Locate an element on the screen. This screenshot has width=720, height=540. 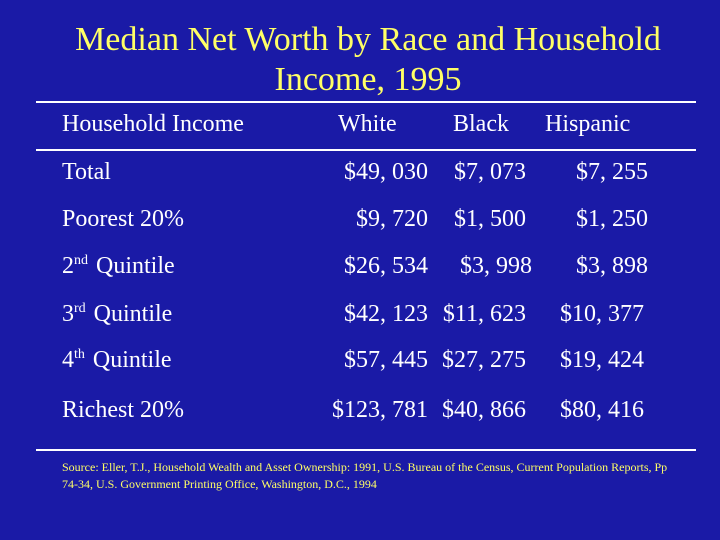
cell-black-total: $7, 073 is located at coordinates (490, 172).